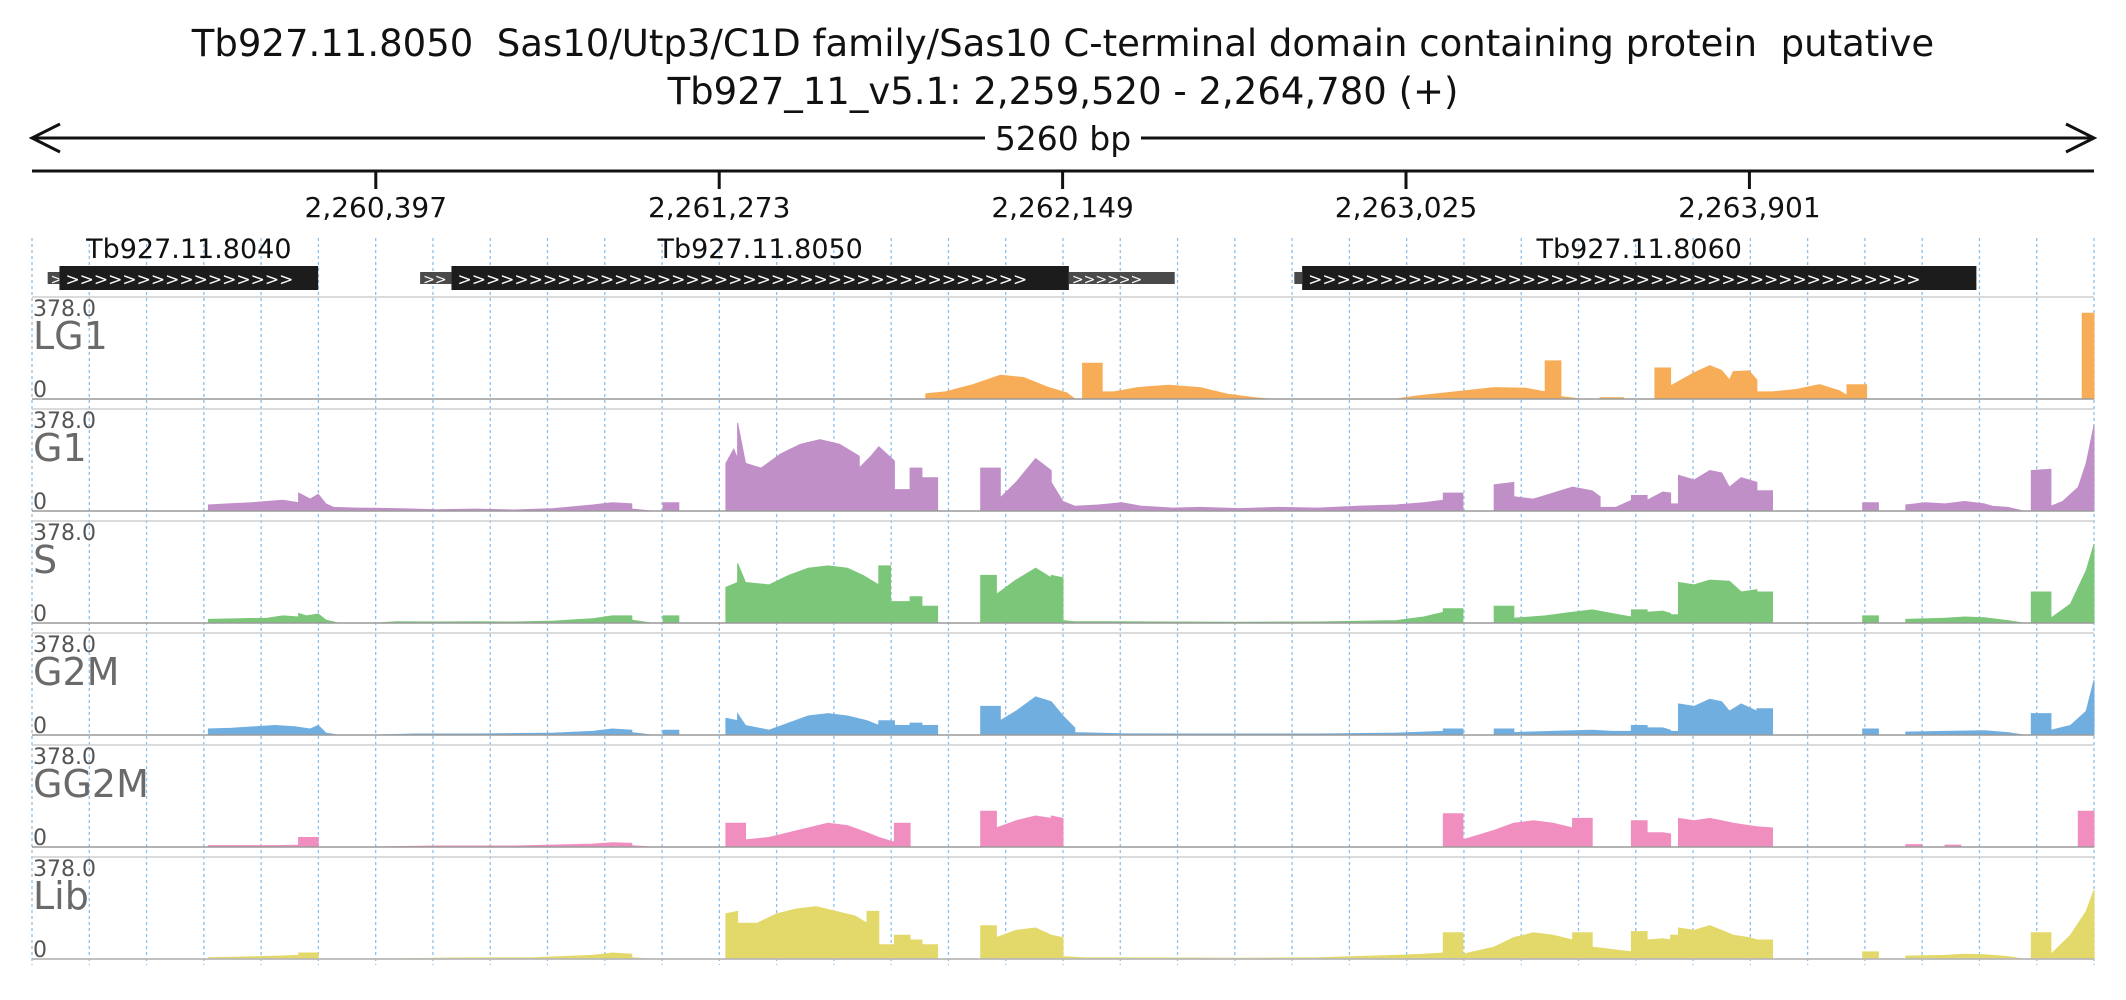  I want to click on track-name: Lib, so click(61, 896).